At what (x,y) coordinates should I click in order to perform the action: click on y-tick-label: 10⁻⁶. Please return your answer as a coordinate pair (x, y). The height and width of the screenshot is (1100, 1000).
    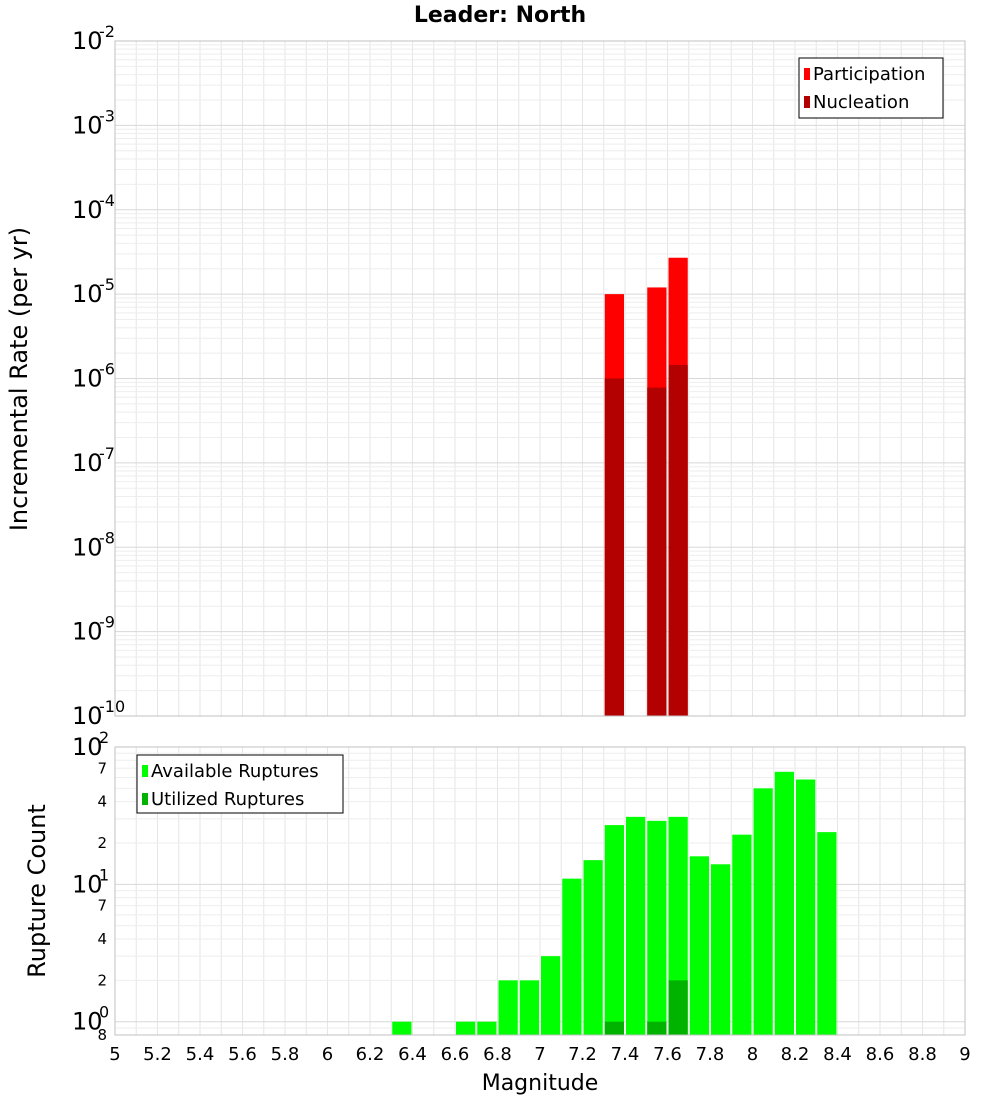
    Looking at the image, I should click on (93, 376).